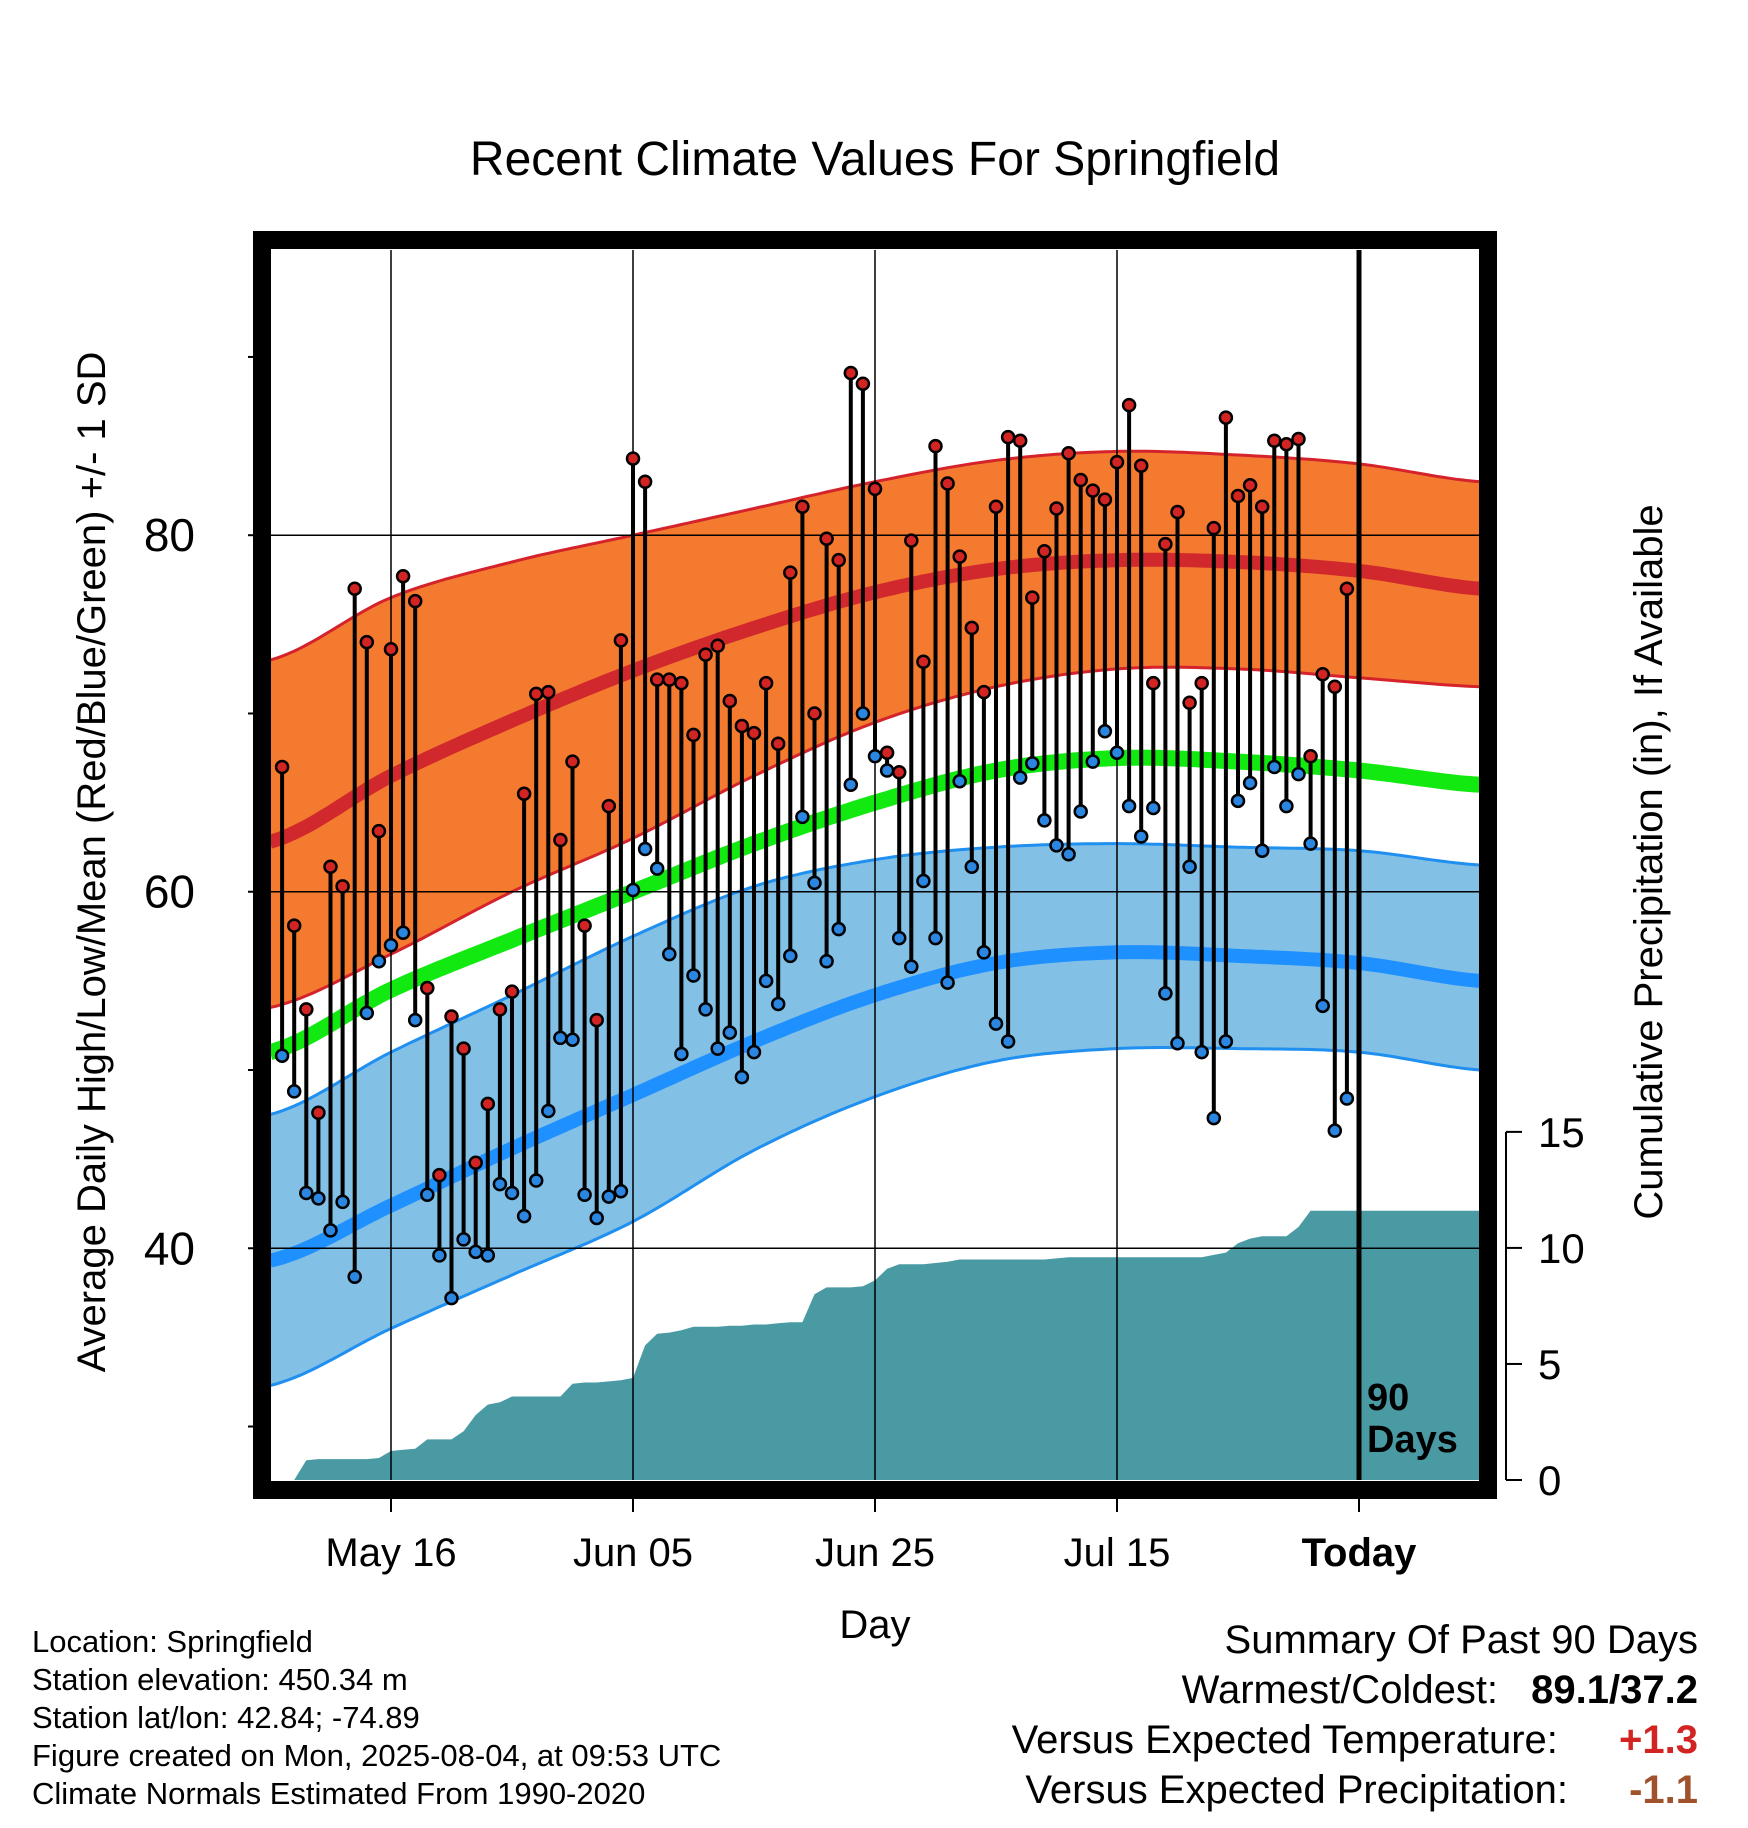 The height and width of the screenshot is (1828, 1748). Describe the element at coordinates (169, 892) in the screenshot. I see `y-tick-label: 60` at that location.